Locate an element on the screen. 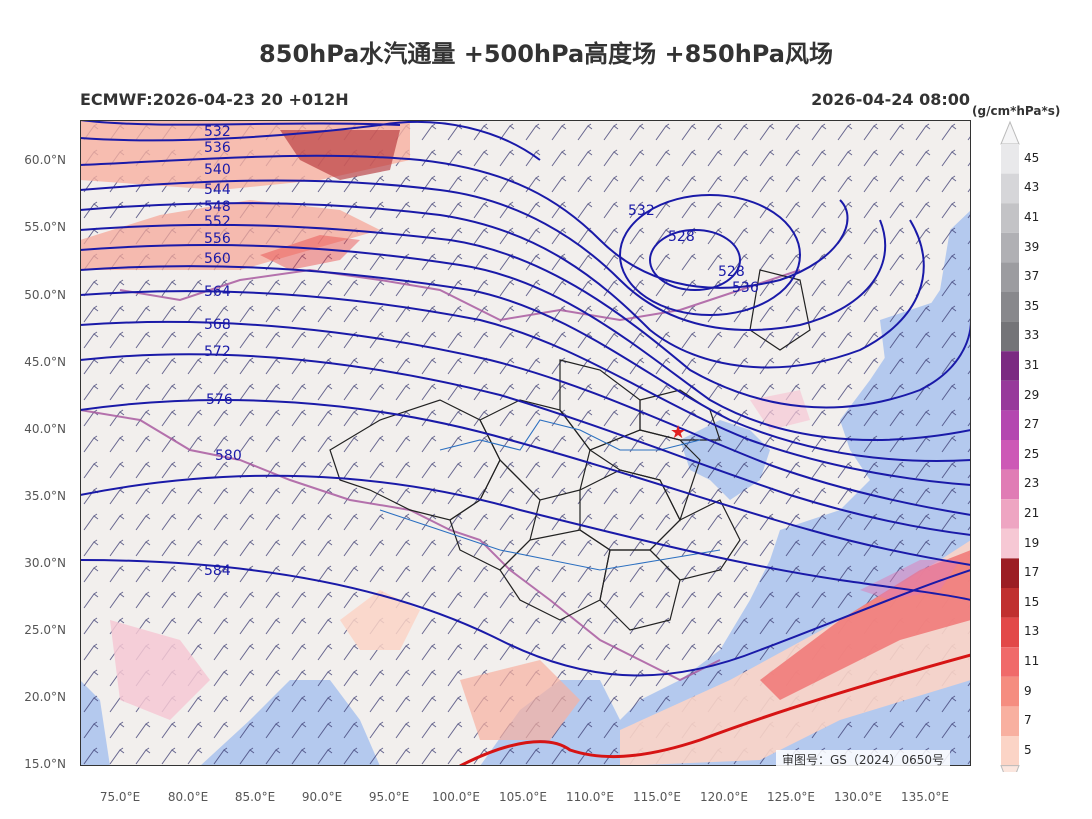  contour-label-576: 576 is located at coordinates (219, 400).